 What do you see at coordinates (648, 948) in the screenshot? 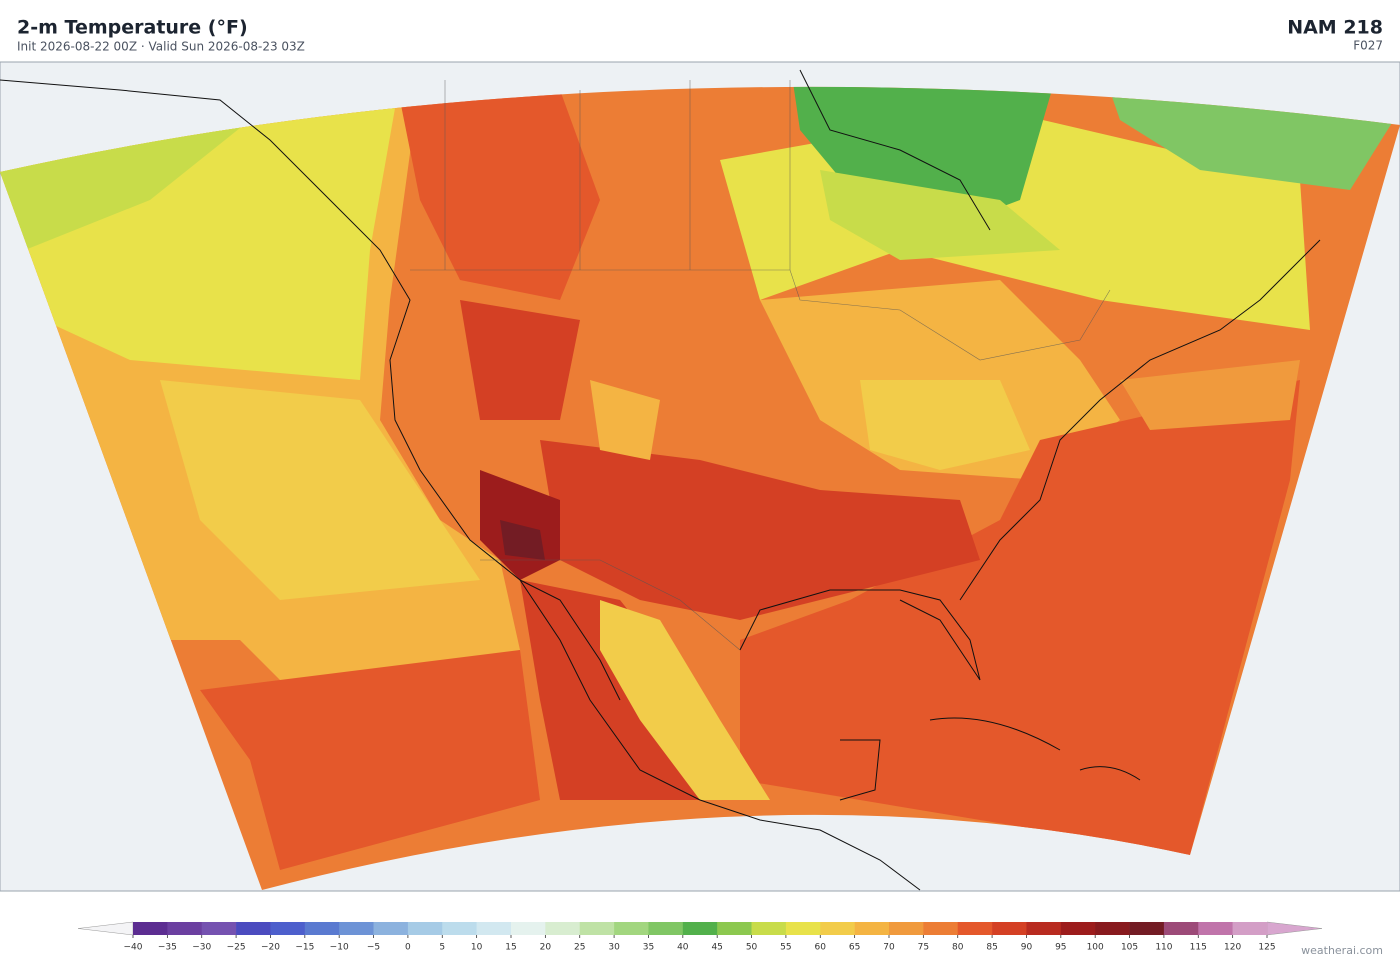
I see `colorbar-tick-label: 35` at bounding box center [648, 948].